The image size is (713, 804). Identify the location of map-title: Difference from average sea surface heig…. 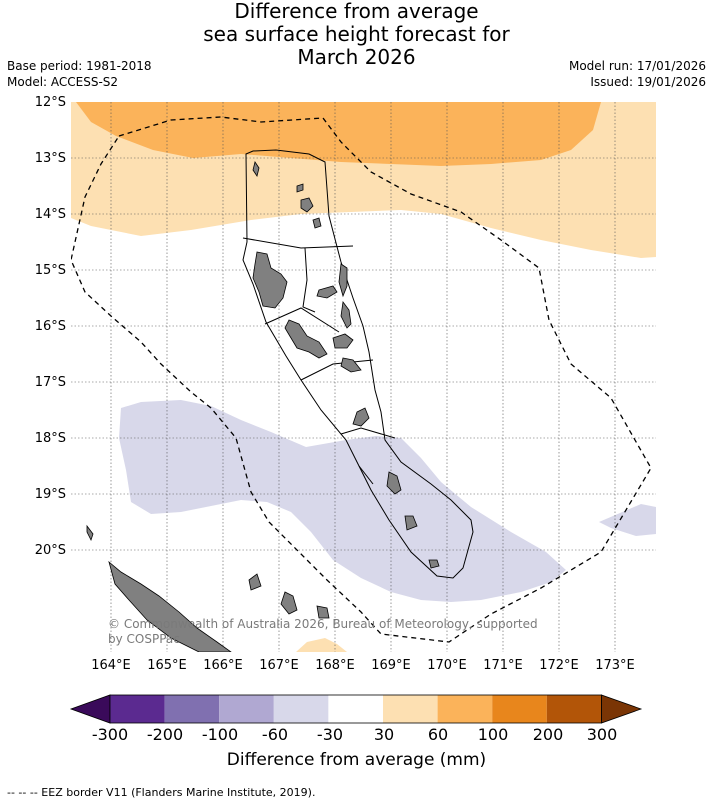
(356, 34).